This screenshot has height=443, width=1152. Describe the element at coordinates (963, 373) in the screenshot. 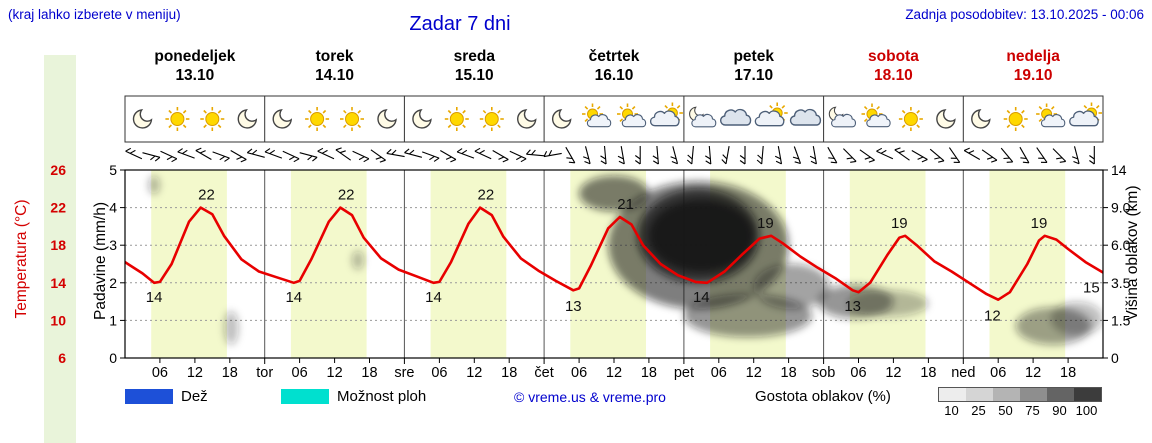

I see `day-abbr-label: ned` at that location.